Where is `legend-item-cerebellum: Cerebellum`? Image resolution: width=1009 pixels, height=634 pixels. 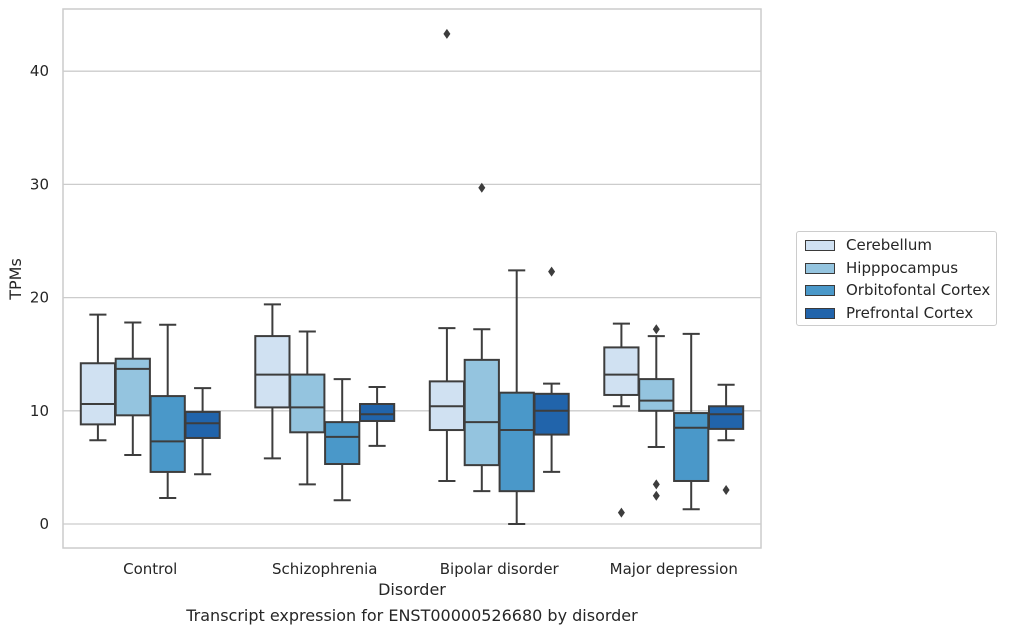
legend-item-cerebellum: Cerebellum is located at coordinates (868, 245).